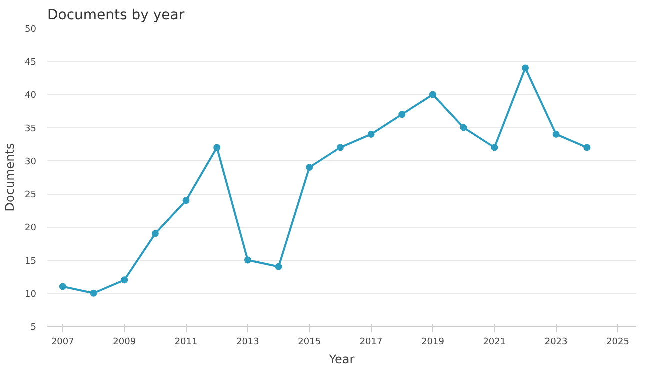  What do you see at coordinates (433, 343) in the screenshot?
I see `x-tick-label: 2019` at bounding box center [433, 343].